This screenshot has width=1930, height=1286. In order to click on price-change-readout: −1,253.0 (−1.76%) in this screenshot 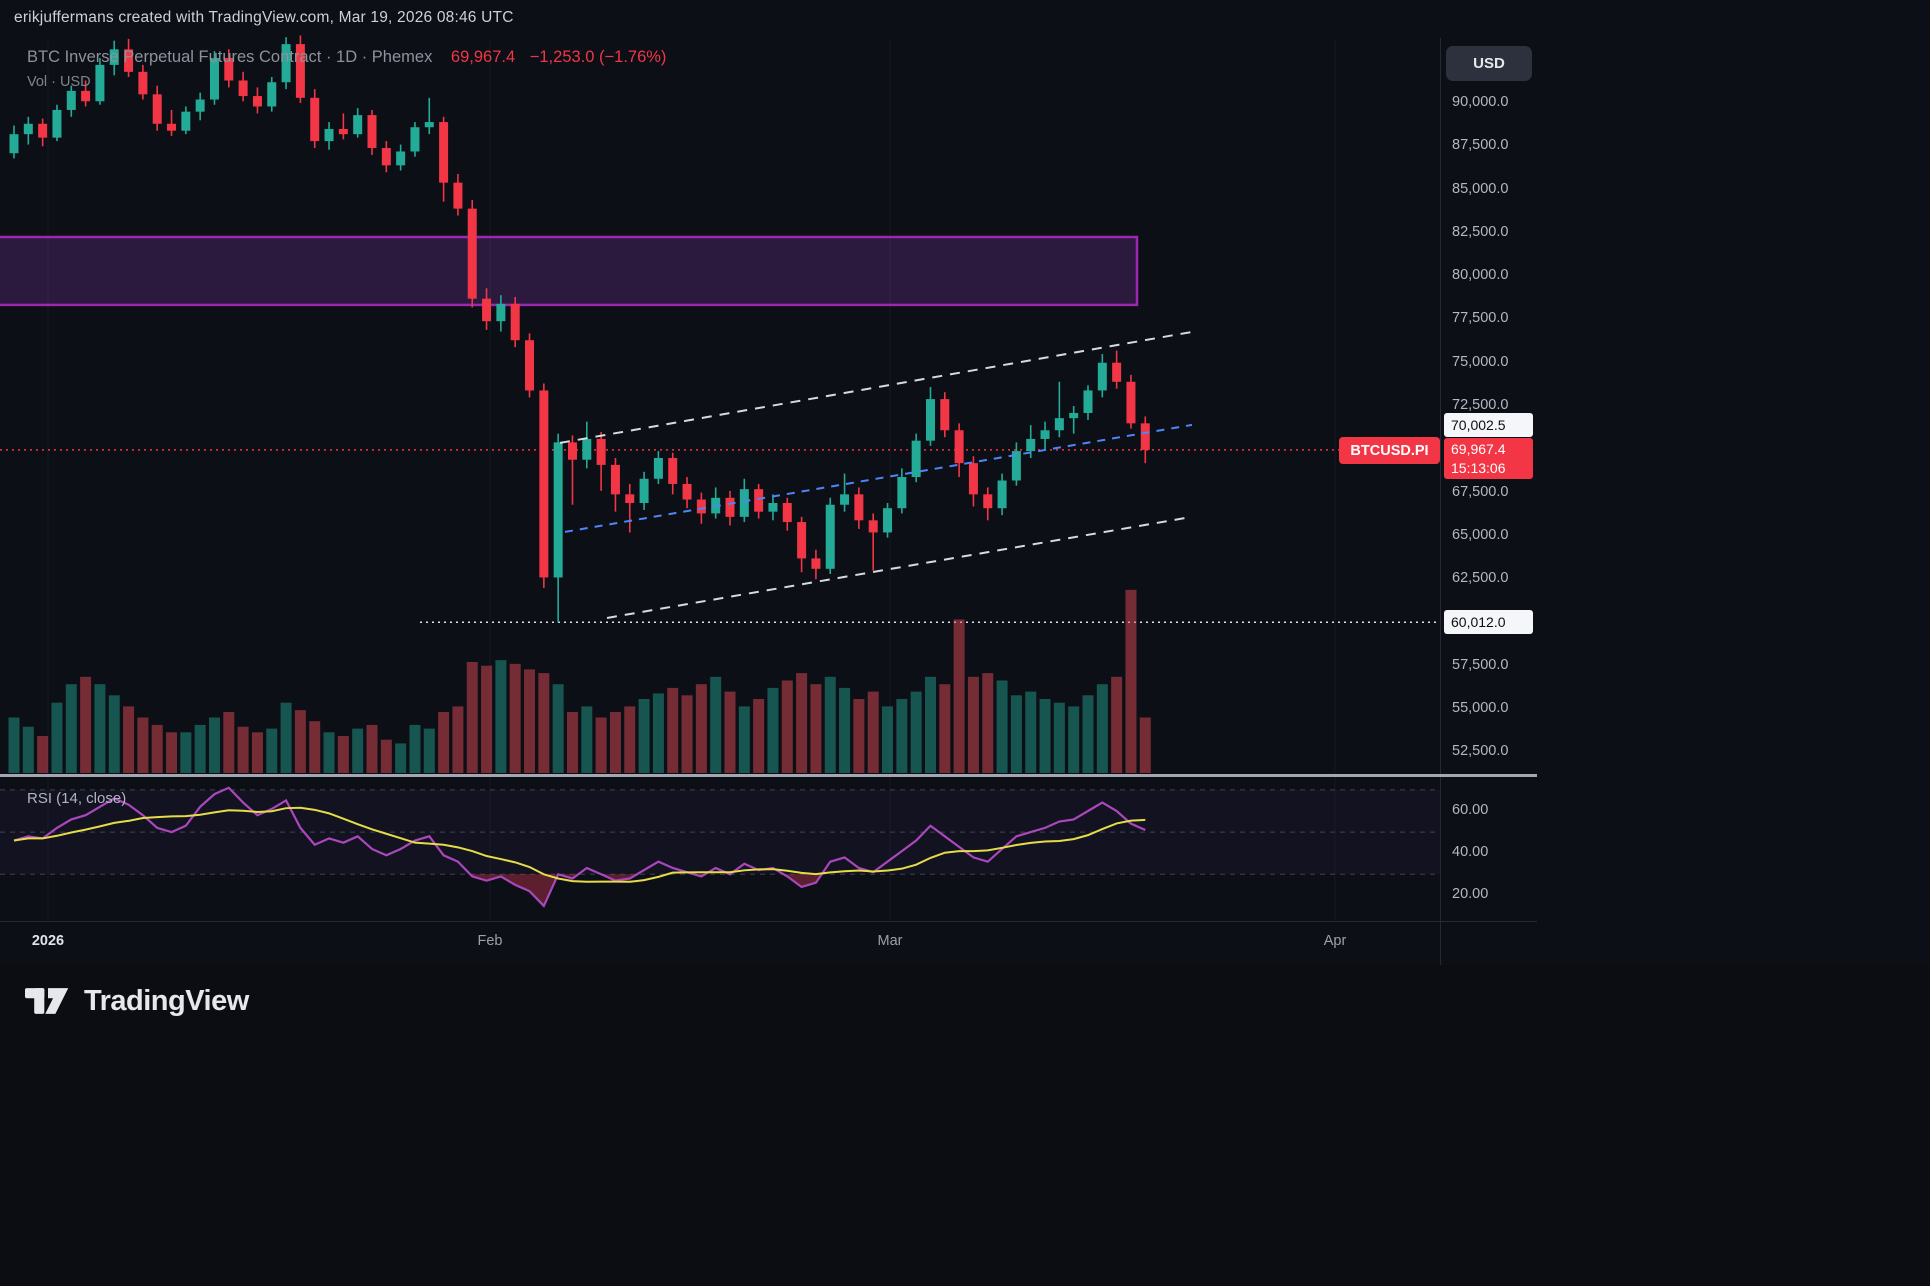, I will do `click(598, 57)`.